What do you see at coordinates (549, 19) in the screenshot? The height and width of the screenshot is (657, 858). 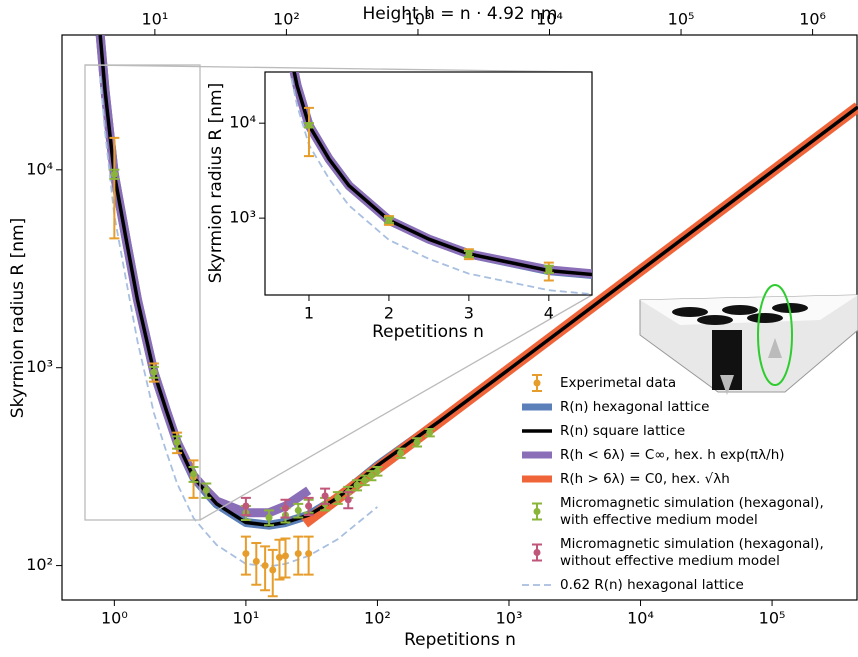 I see `x2-tick-label: 10⁴` at bounding box center [549, 19].